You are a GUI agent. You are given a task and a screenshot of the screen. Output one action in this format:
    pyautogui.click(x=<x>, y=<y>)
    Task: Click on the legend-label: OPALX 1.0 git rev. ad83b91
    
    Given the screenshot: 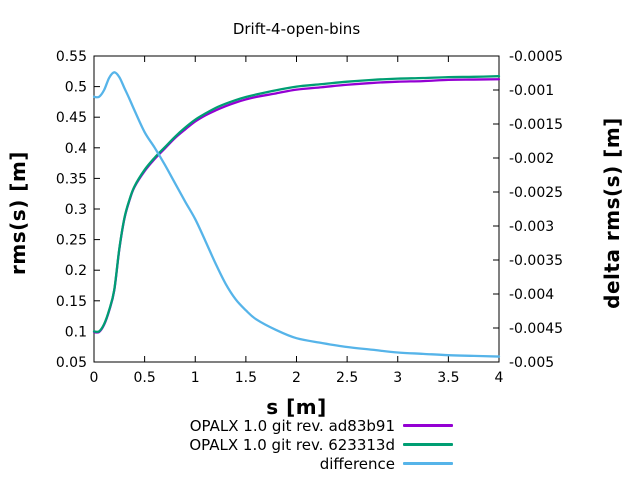 What is the action you would take?
    pyautogui.click(x=292, y=425)
    